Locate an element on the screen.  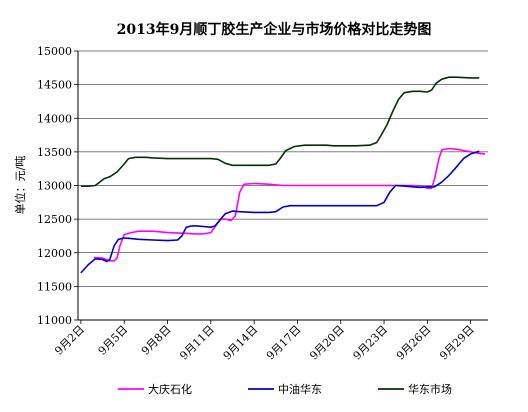
y-tick-label: 11500 is located at coordinates (54, 286).